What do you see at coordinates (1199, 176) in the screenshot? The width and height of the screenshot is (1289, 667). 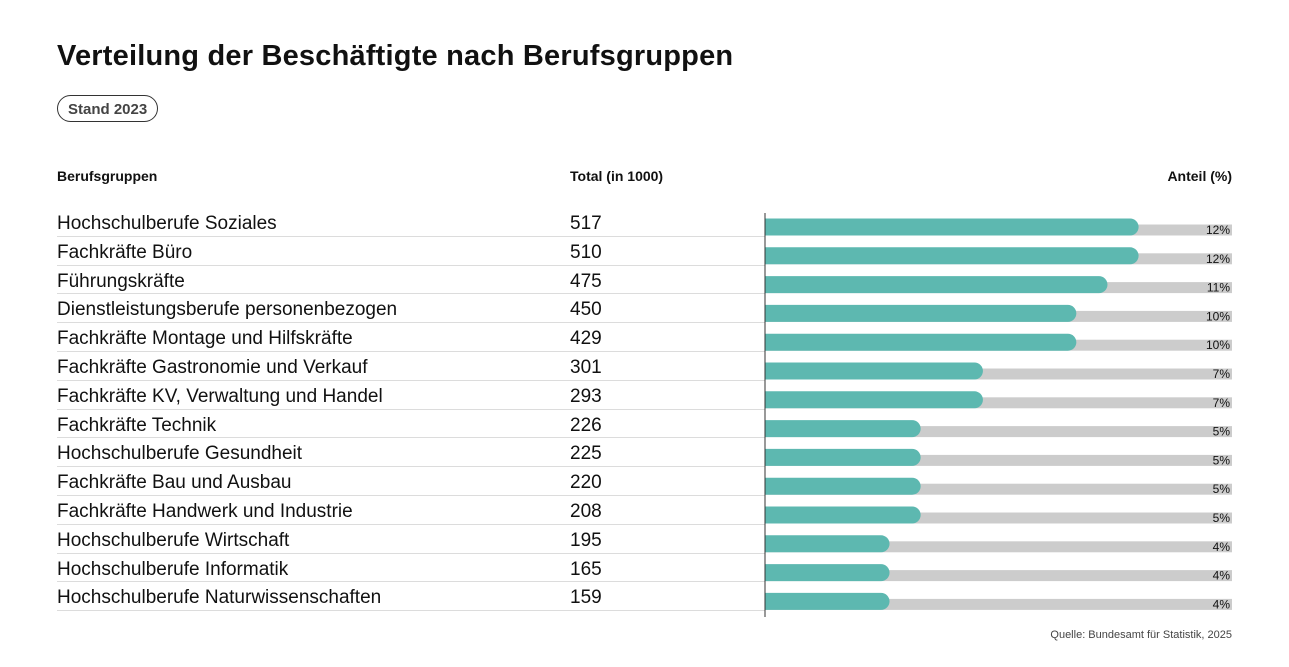 I see `column-header-share: Anteil (%)` at bounding box center [1199, 176].